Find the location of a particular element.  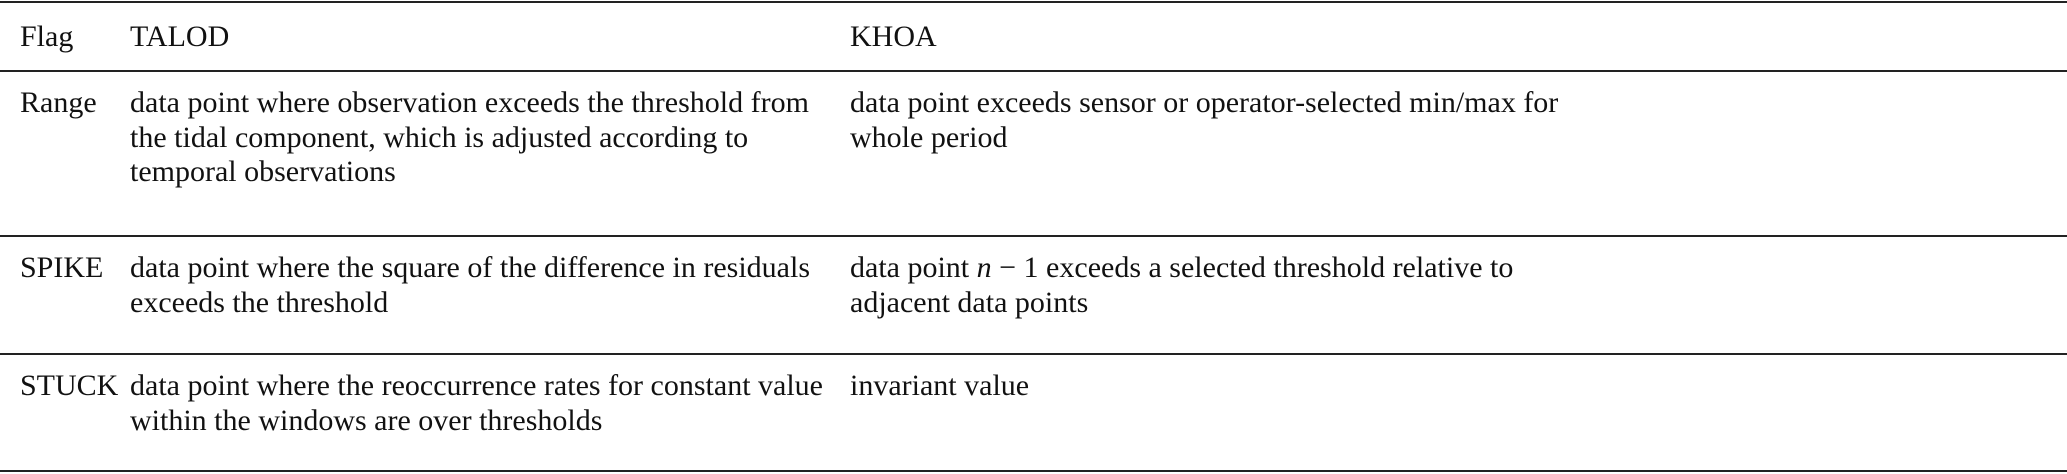

cell-line: exceeds the threshold is located at coordinates (259, 302).